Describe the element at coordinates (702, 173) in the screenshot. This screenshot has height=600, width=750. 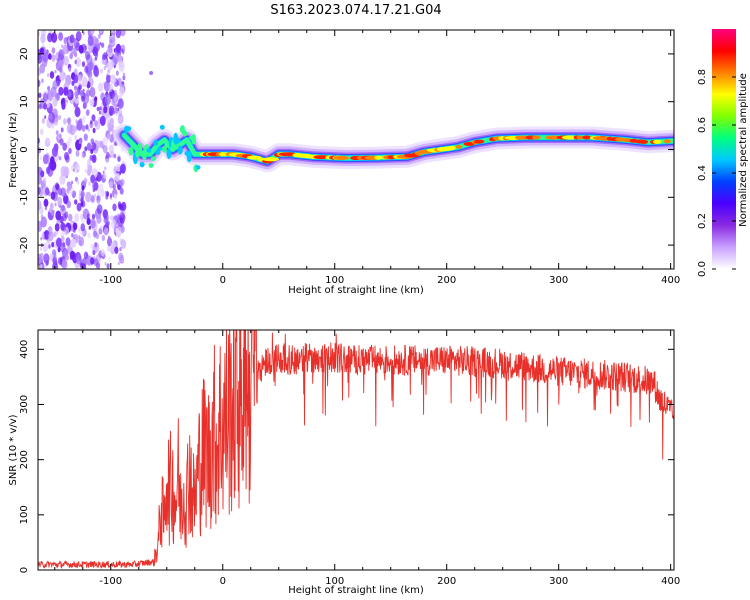
I see `colorbar-tick-label: 0.4` at that location.